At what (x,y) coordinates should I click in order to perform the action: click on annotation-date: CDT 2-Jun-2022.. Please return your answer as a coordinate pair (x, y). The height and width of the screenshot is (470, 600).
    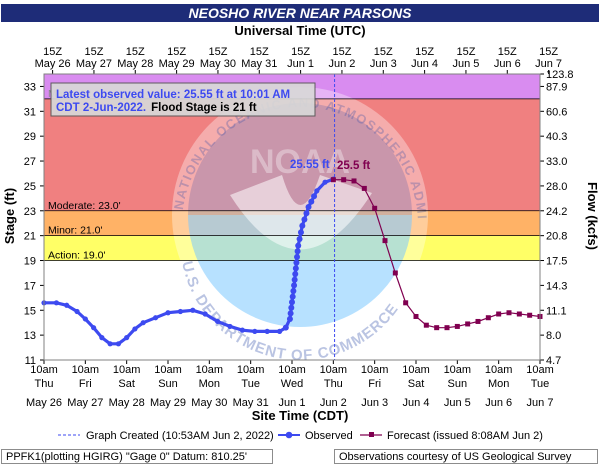
    Looking at the image, I should click on (101, 108).